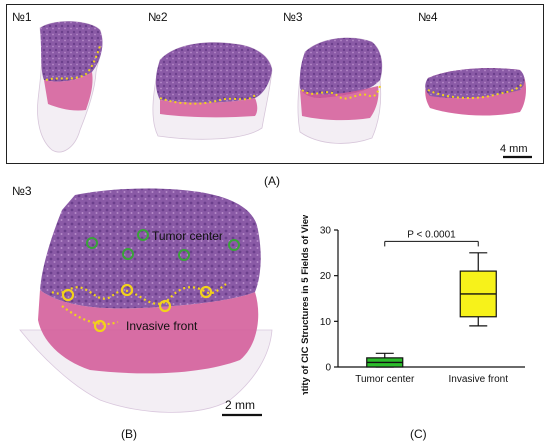 This screenshot has height=447, width=550. I want to click on scalebar-a-label: 4 mm, so click(514, 149).